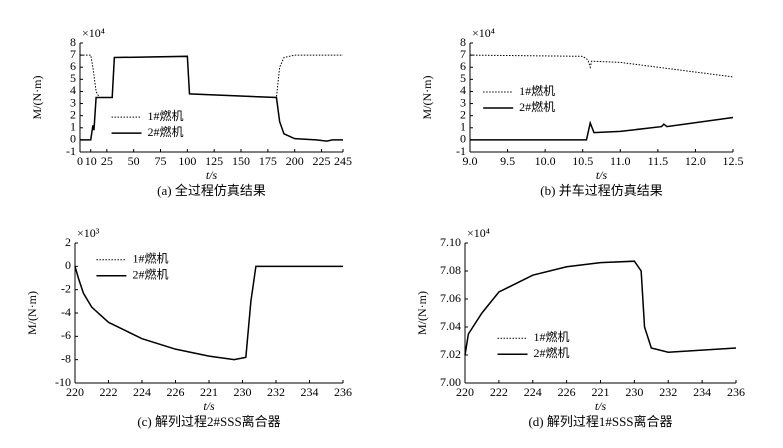  I want to click on y-tick-label: -6, so click(66, 335).